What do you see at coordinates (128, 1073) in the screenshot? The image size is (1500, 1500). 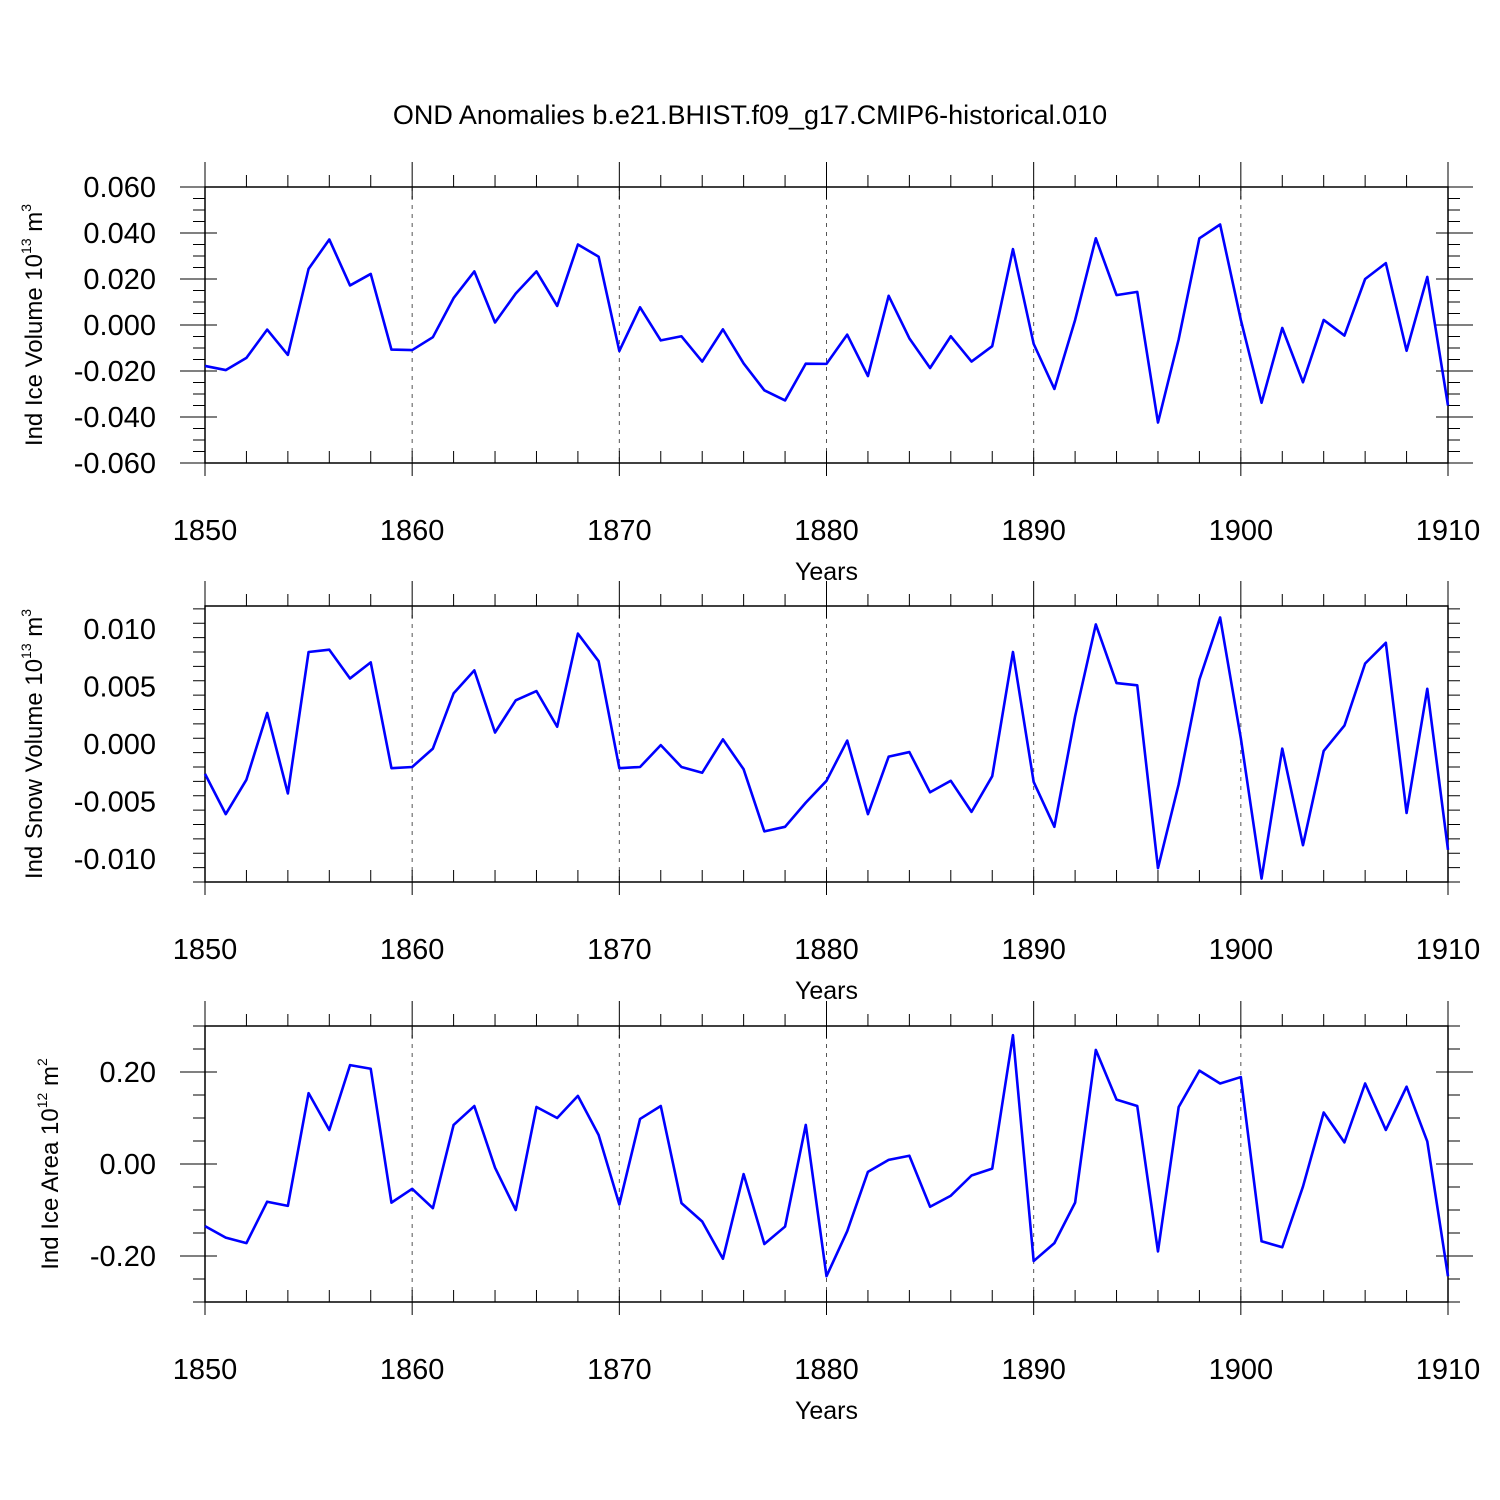 I see `y-tick-label: 0.20` at bounding box center [128, 1073].